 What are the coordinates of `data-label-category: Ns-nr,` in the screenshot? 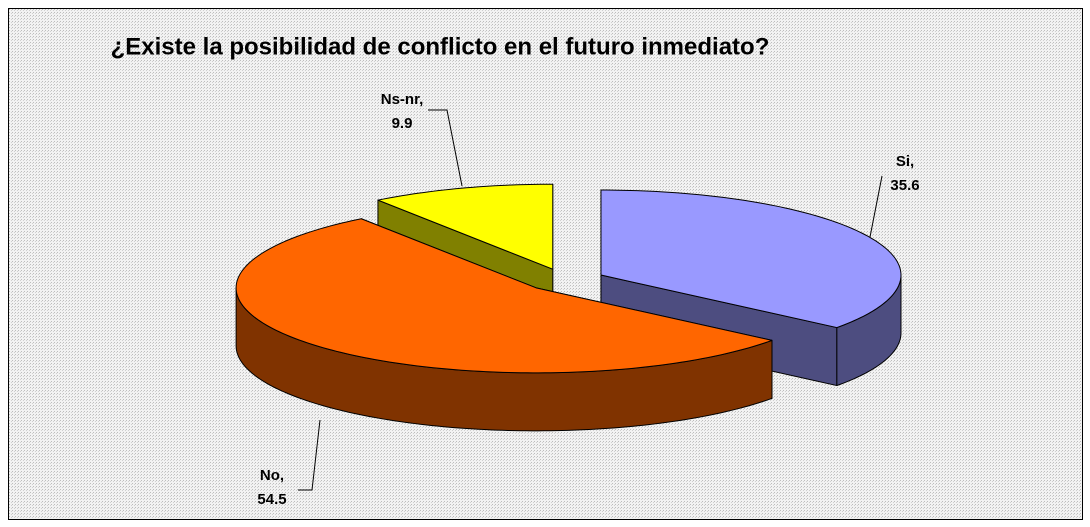 It's located at (402, 99).